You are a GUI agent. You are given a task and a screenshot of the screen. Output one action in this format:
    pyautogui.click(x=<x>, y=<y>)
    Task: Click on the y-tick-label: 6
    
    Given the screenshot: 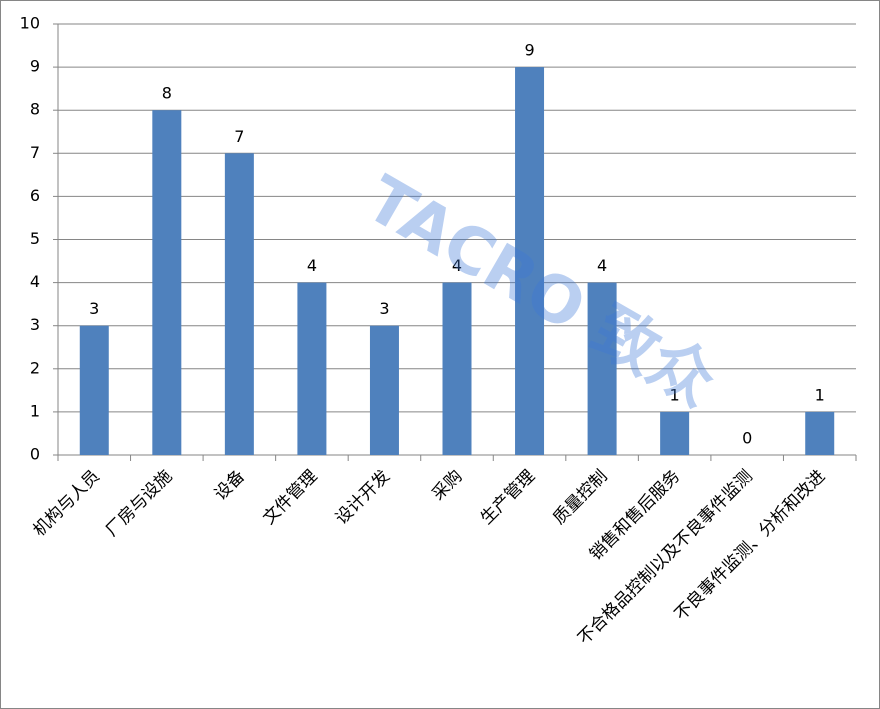 What is the action you would take?
    pyautogui.click(x=35, y=195)
    